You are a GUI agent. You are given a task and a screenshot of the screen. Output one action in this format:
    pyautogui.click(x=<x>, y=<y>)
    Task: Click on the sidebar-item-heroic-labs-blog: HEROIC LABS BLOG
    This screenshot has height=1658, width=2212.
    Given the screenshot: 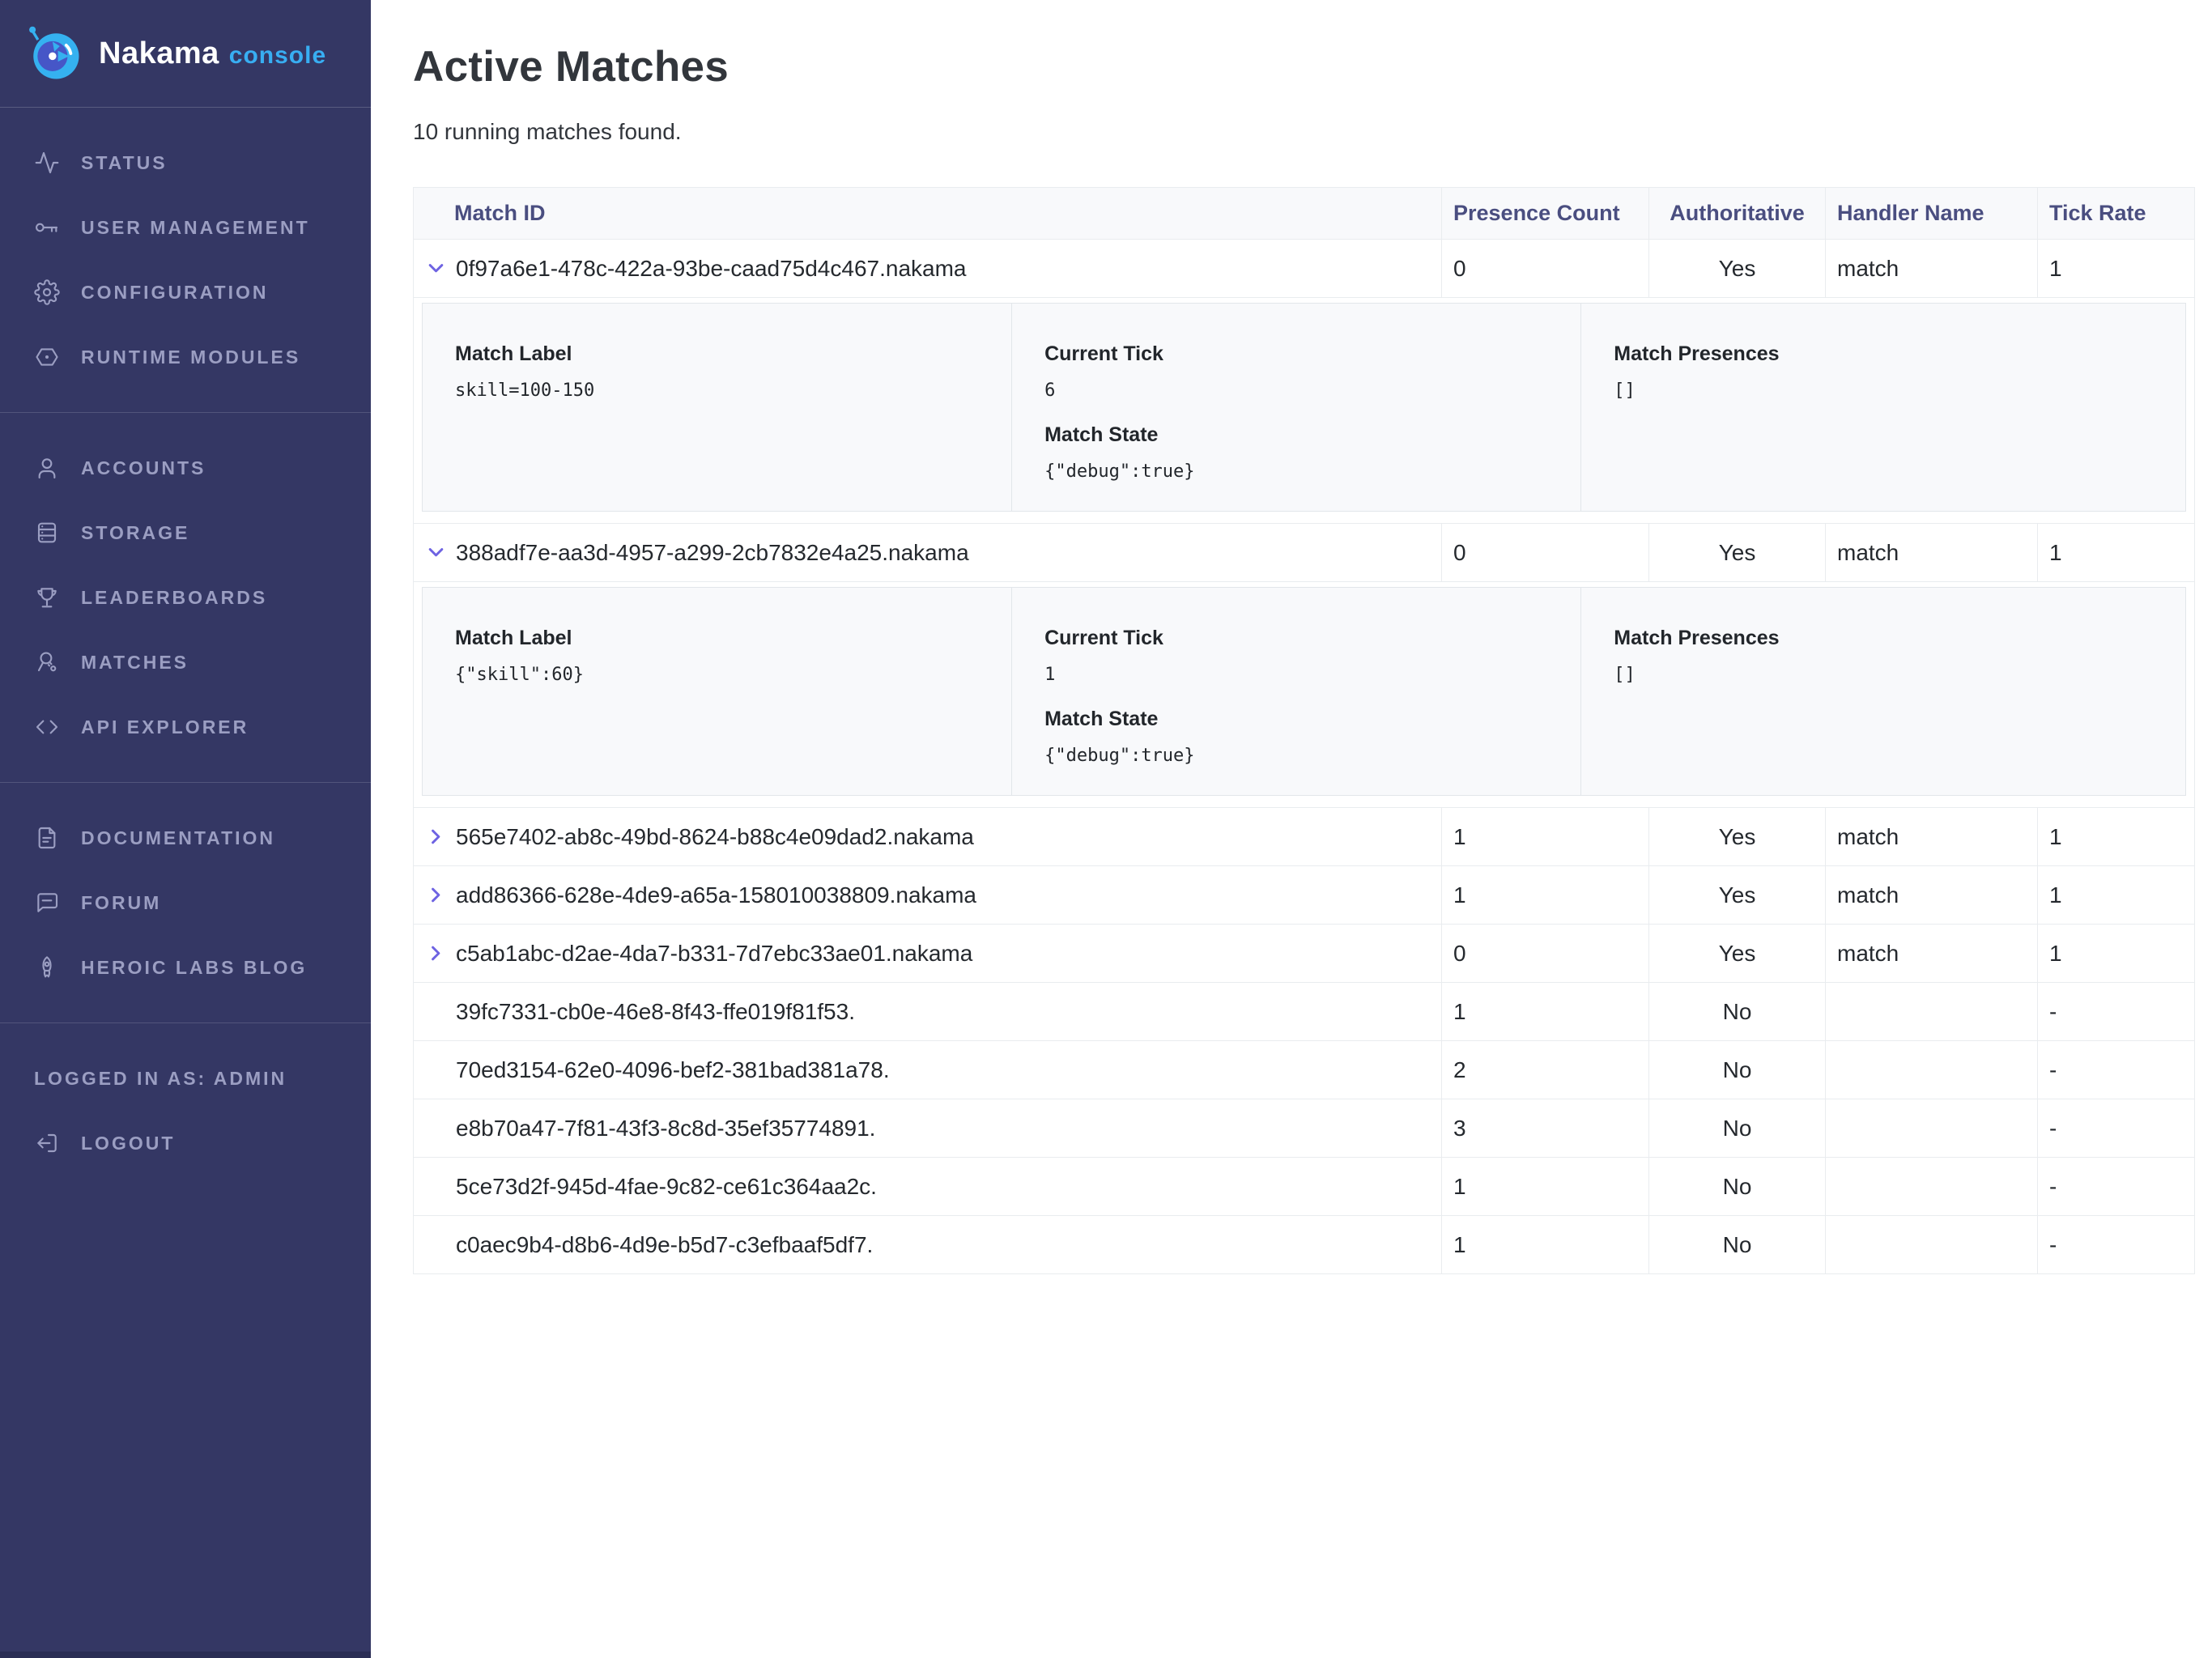 What is the action you would take?
    pyautogui.click(x=185, y=967)
    